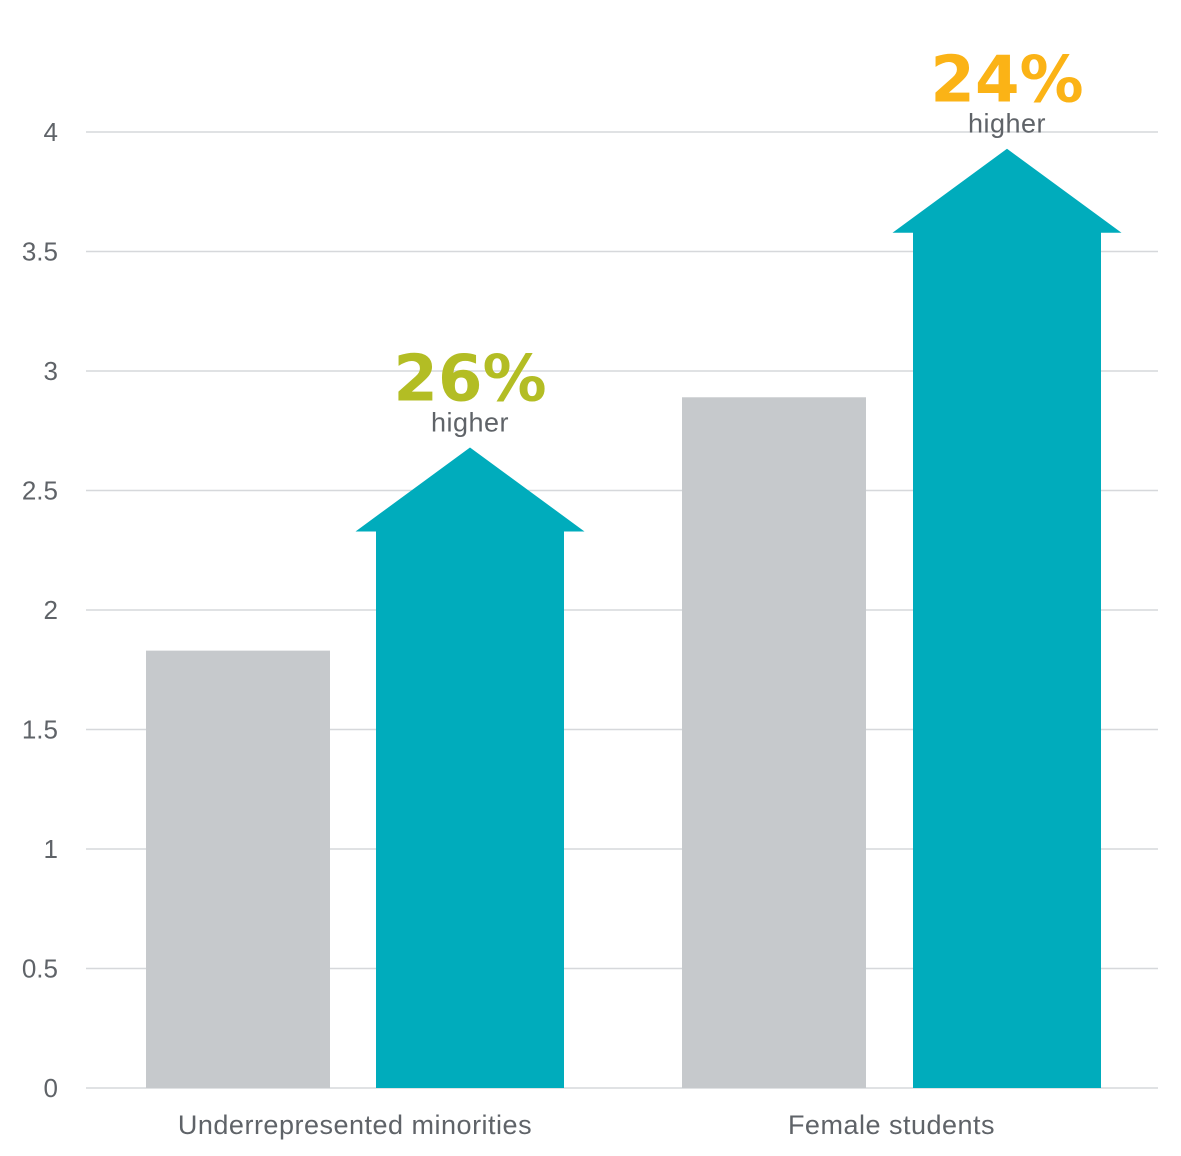 The width and height of the screenshot is (1181, 1156). What do you see at coordinates (51, 849) in the screenshot?
I see `y-tick-label: 1` at bounding box center [51, 849].